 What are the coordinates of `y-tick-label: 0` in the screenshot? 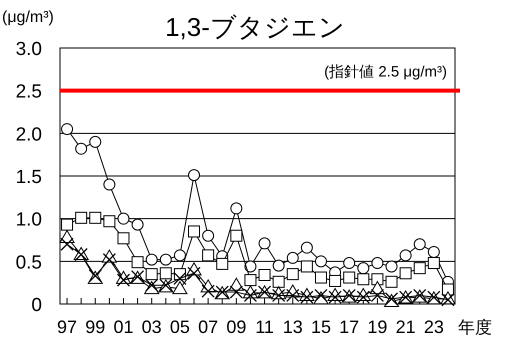 It's located at (36, 305).